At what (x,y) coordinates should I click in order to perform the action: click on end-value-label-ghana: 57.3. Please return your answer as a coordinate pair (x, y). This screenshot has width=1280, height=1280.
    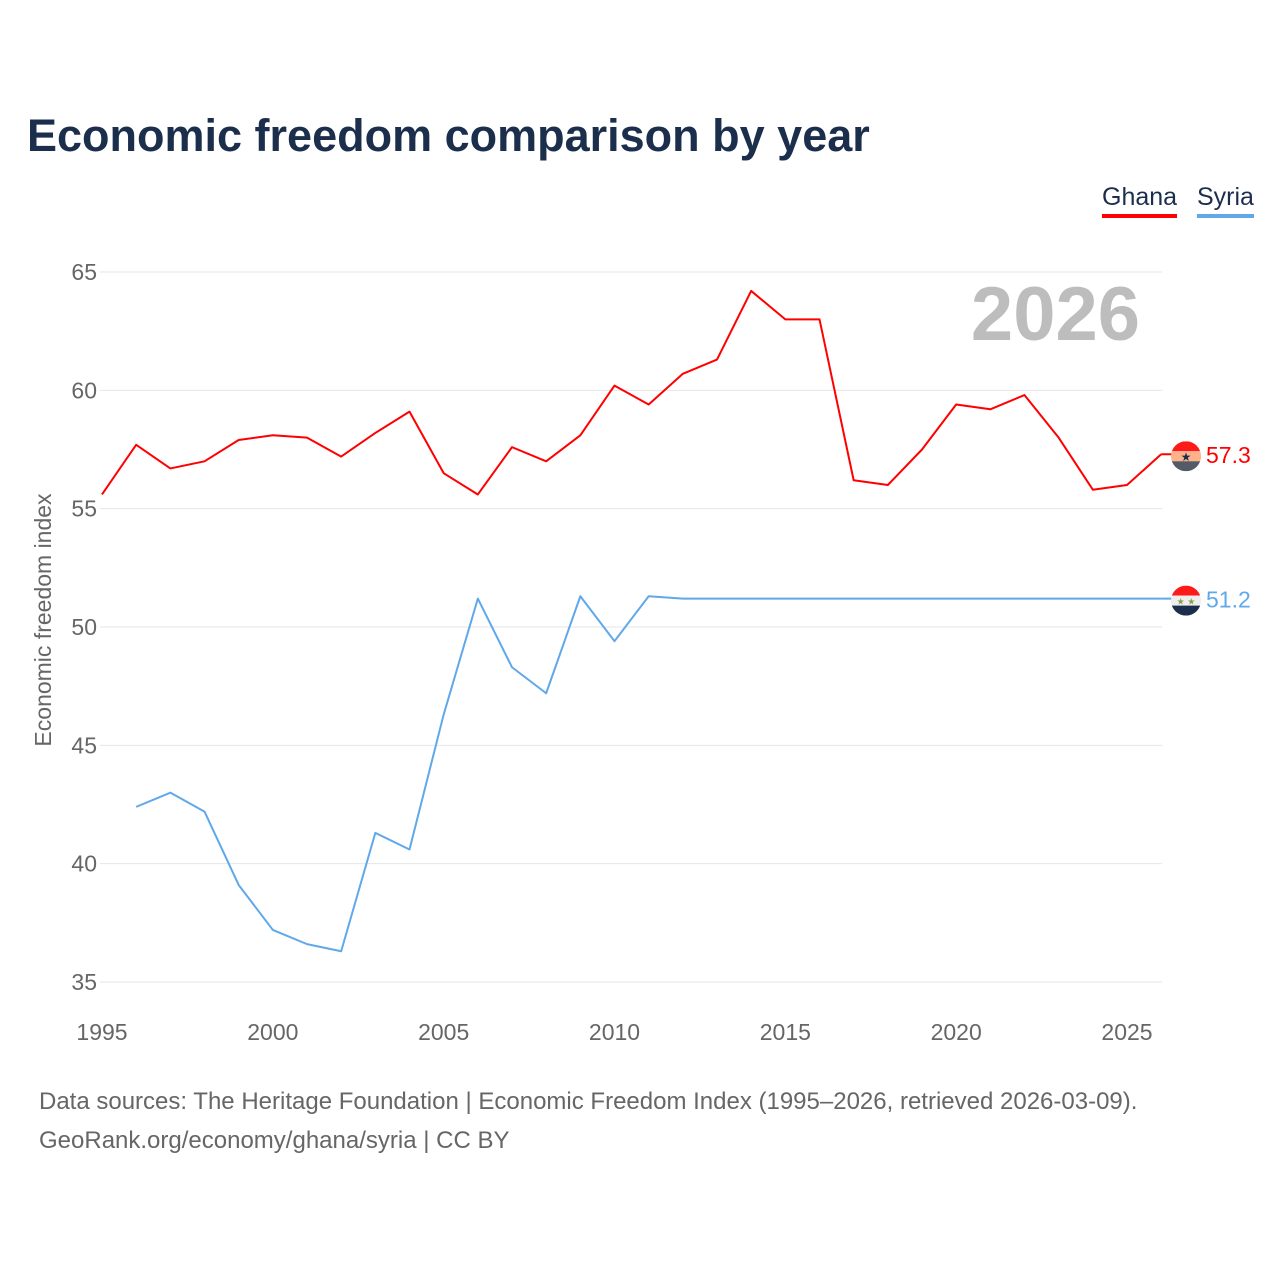
    Looking at the image, I should click on (1228, 455).